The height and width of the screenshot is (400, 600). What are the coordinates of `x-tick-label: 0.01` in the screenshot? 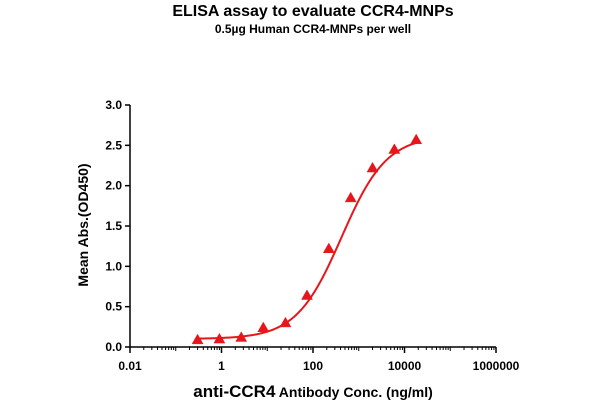 It's located at (130, 366).